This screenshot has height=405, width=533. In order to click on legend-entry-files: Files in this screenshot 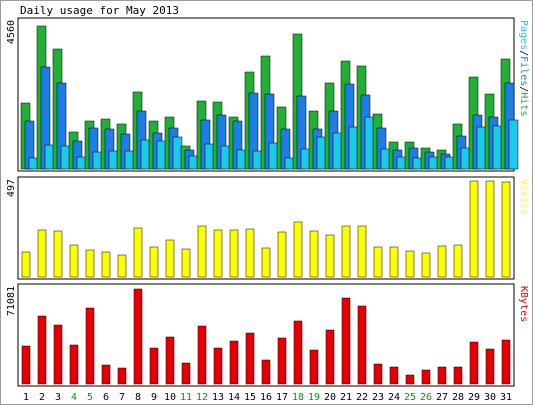, I will do `click(523, 71)`.